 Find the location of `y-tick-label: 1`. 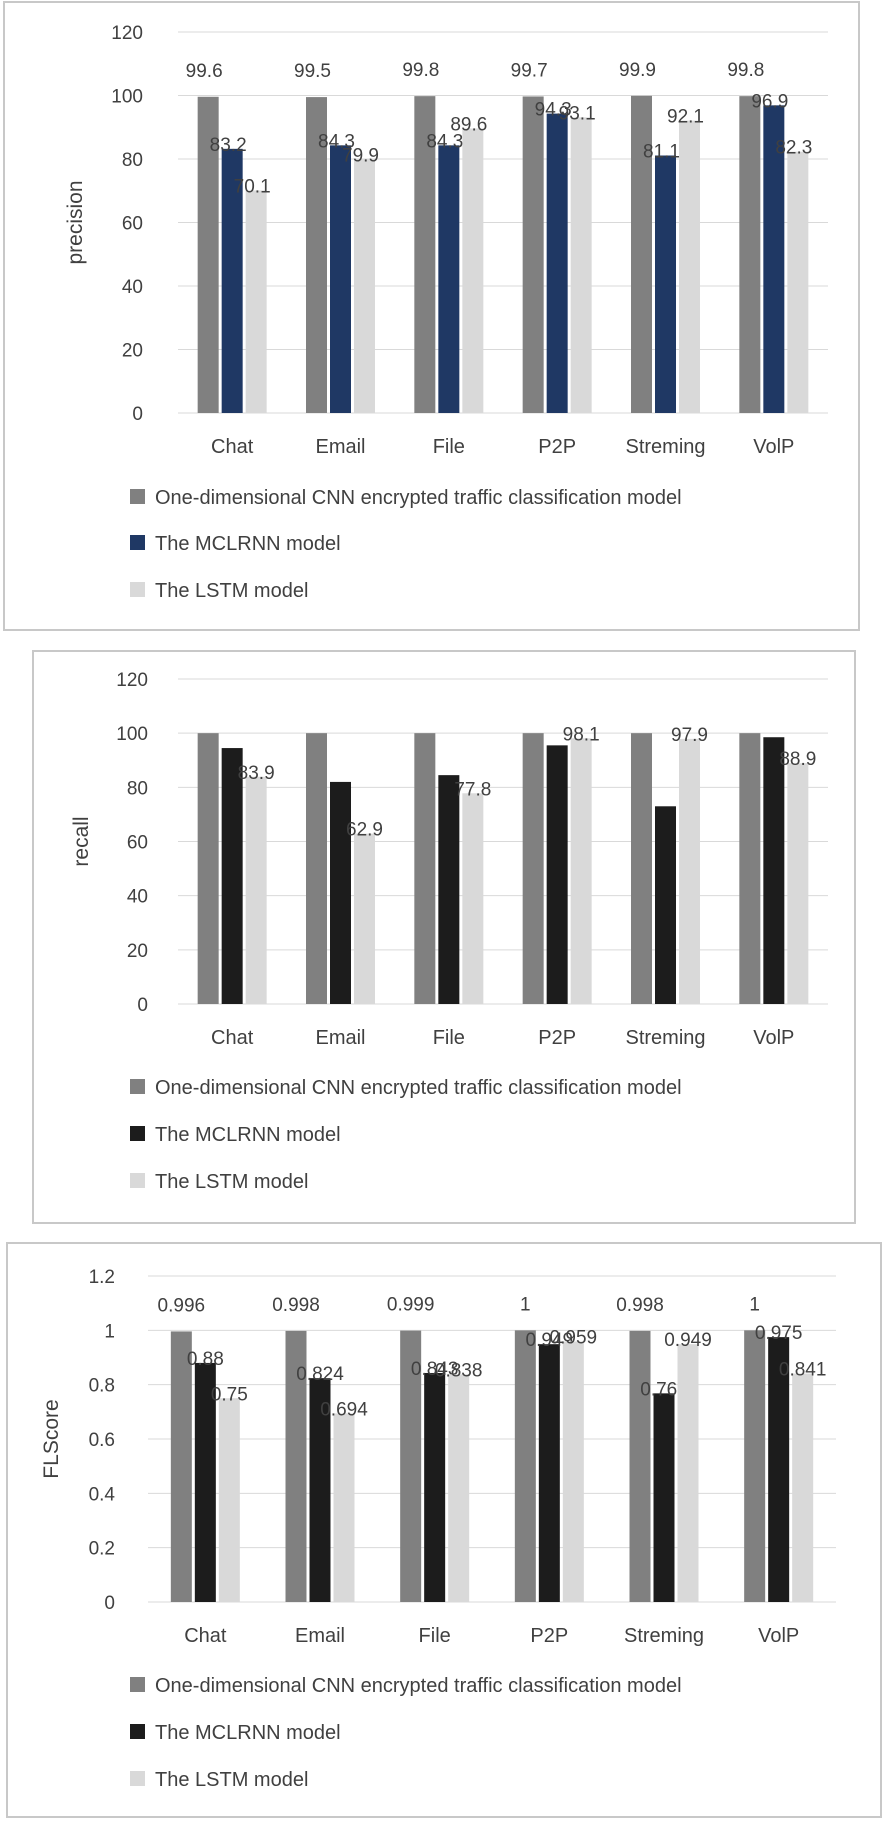

y-tick-label: 1 is located at coordinates (109, 1331).